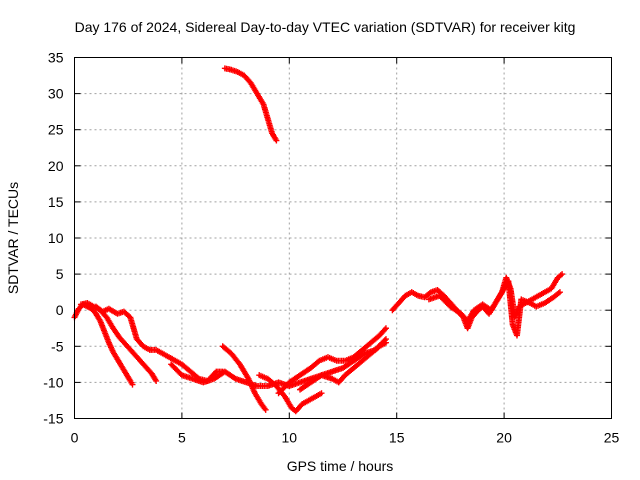 The width and height of the screenshot is (640, 480). Describe the element at coordinates (13, 238) in the screenshot. I see `y-axis-label: SDTVAR / TECUs` at that location.